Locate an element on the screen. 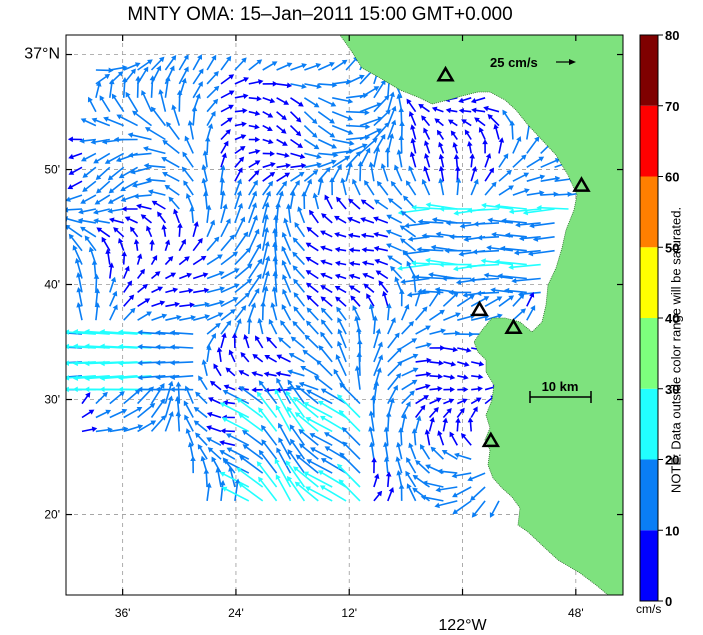 The image size is (703, 635). lon-tick-label: 24' is located at coordinates (236, 613).